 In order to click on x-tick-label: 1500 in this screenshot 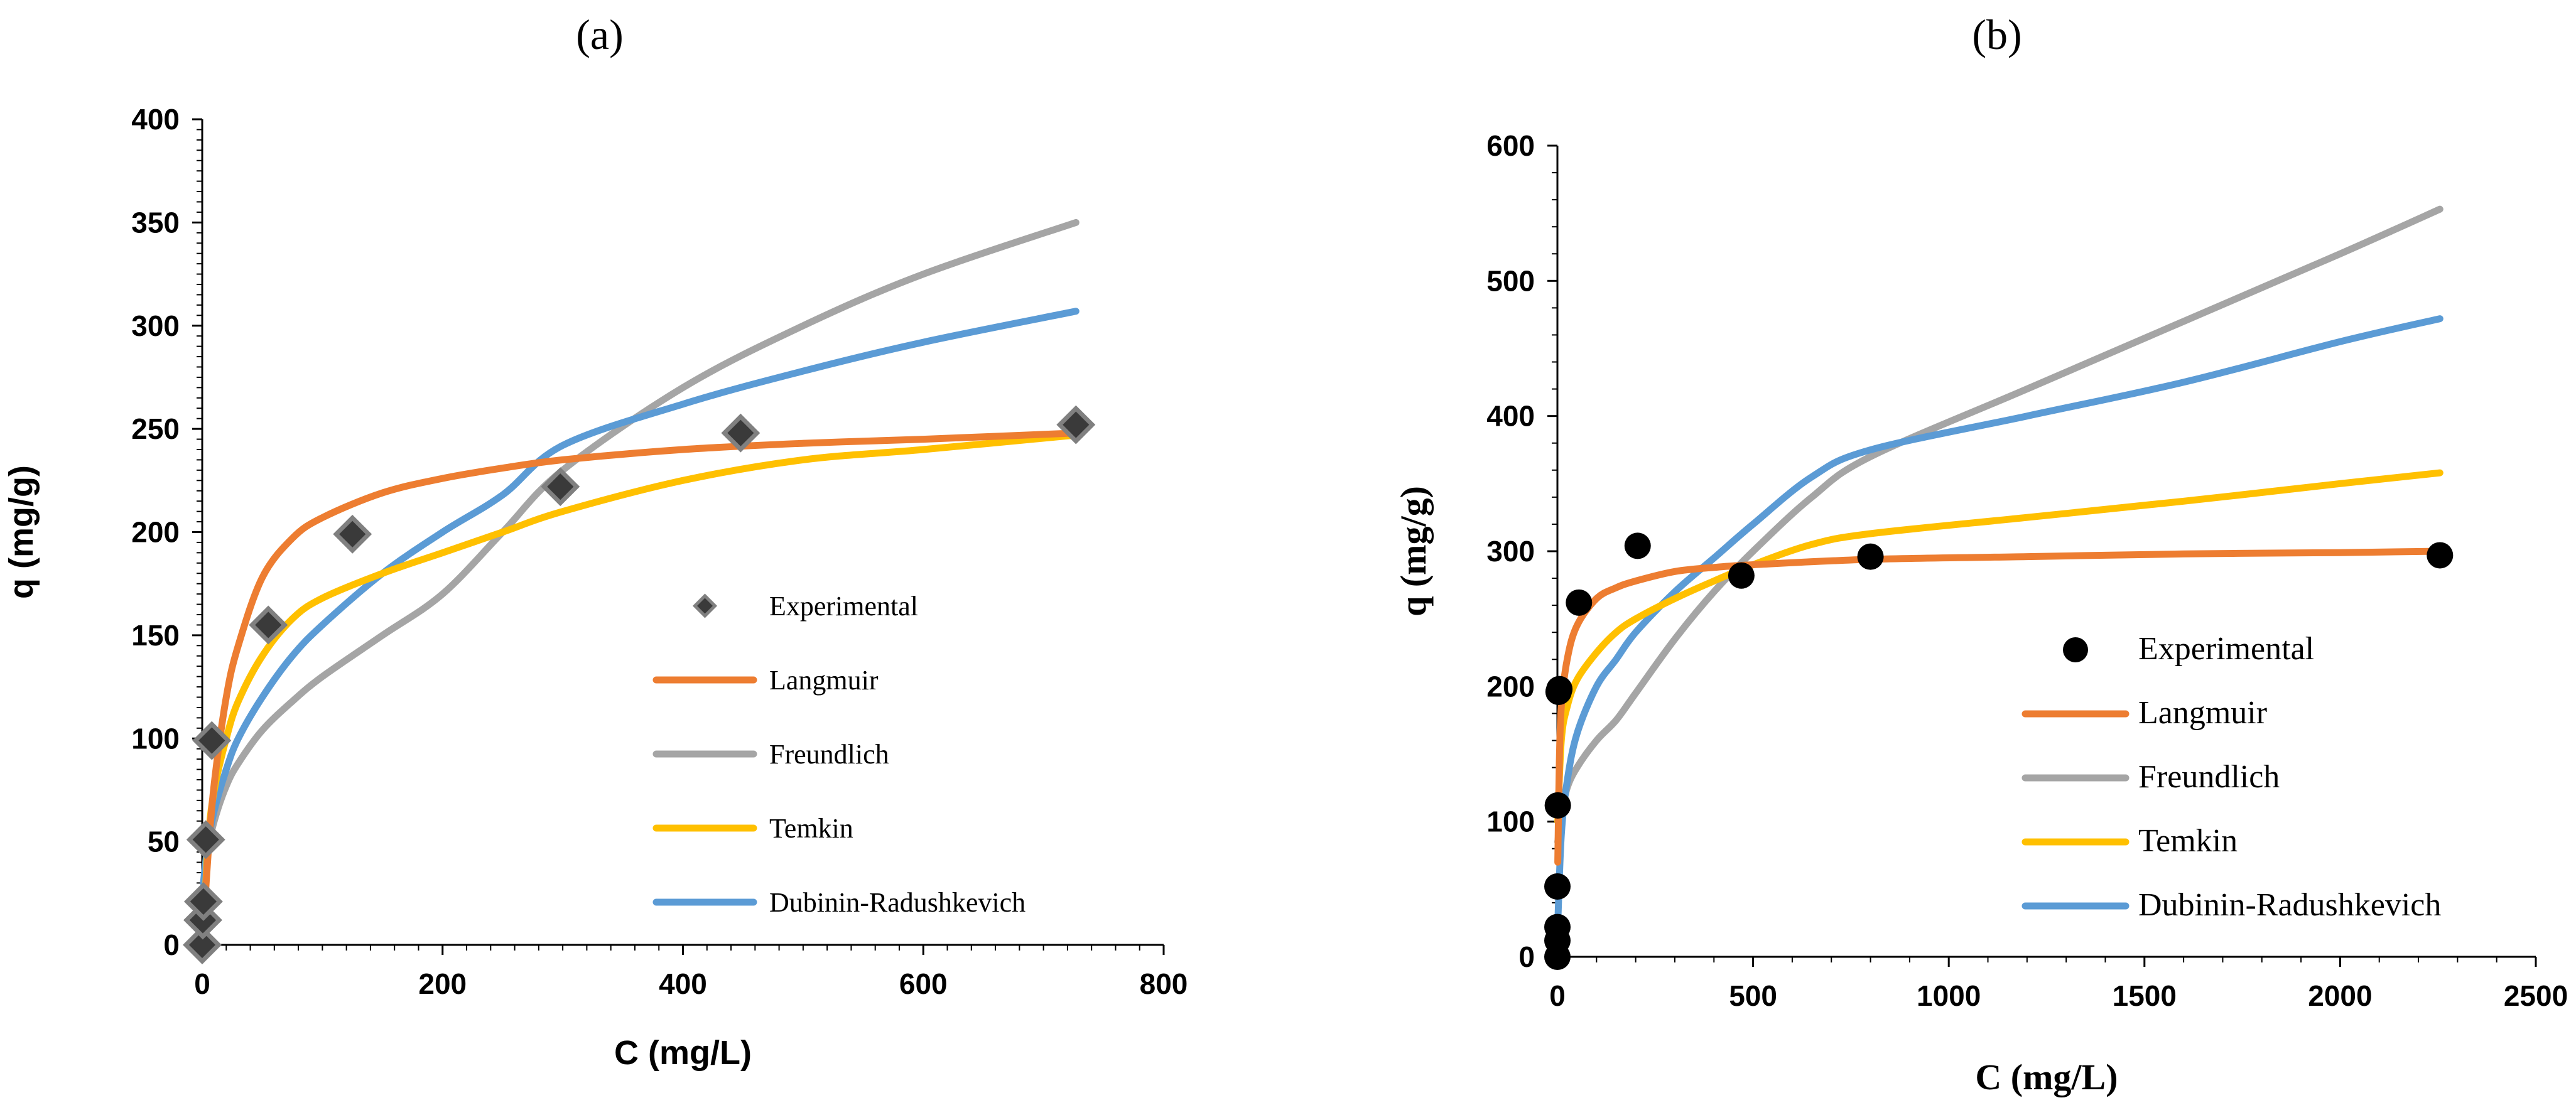, I will do `click(2145, 995)`.